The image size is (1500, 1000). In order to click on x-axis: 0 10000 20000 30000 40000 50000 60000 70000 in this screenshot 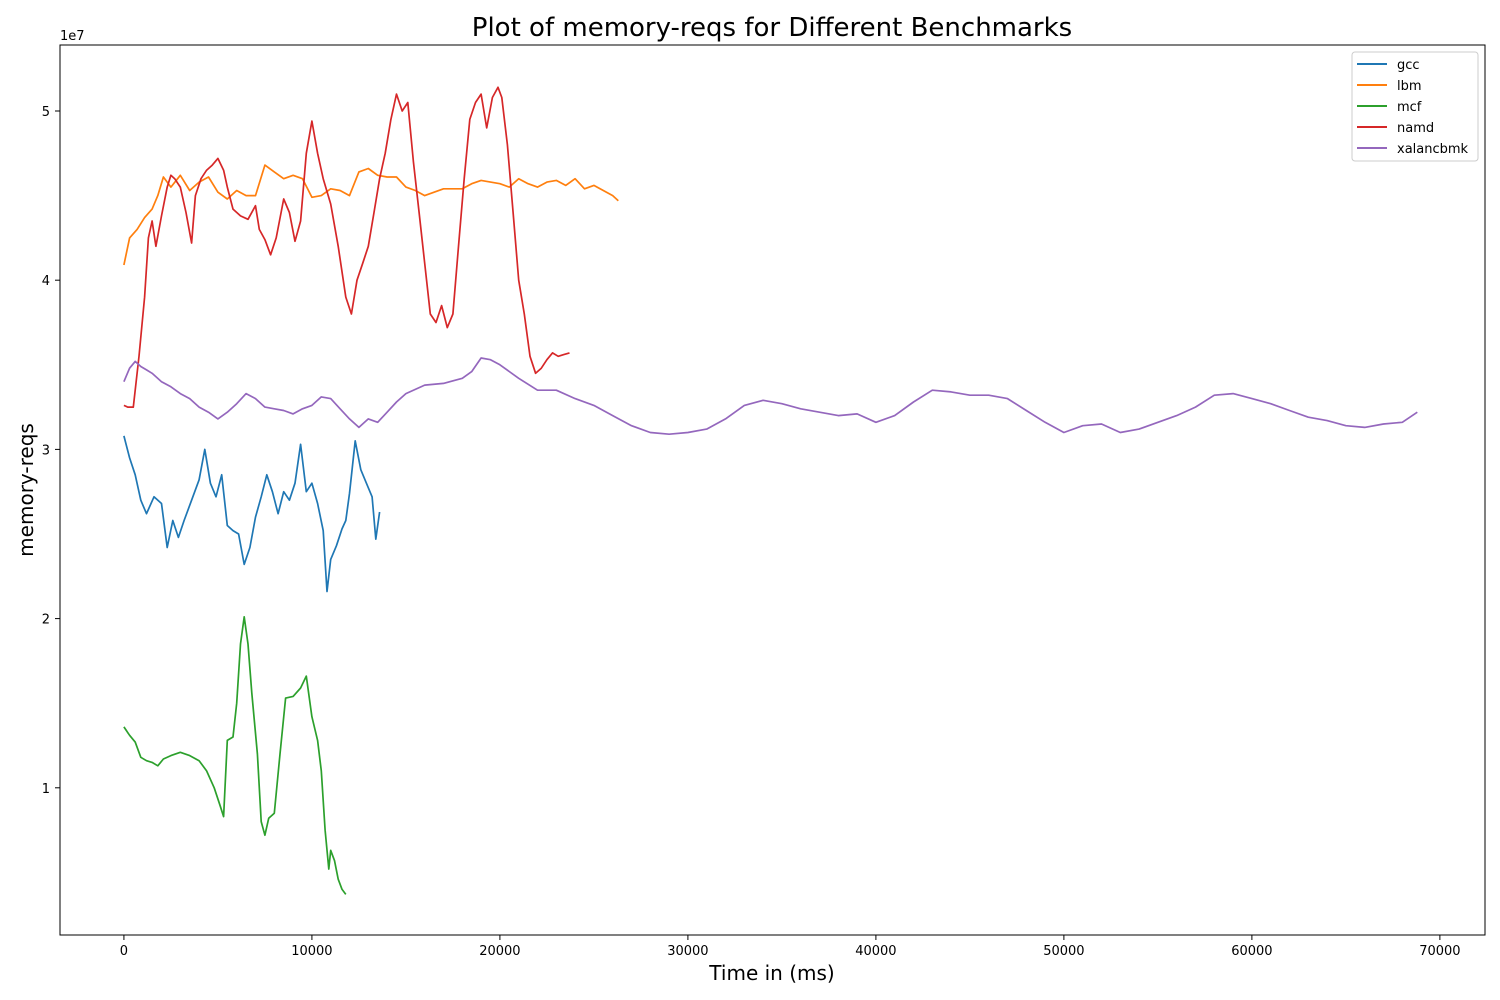, I will do `click(790, 947)`.